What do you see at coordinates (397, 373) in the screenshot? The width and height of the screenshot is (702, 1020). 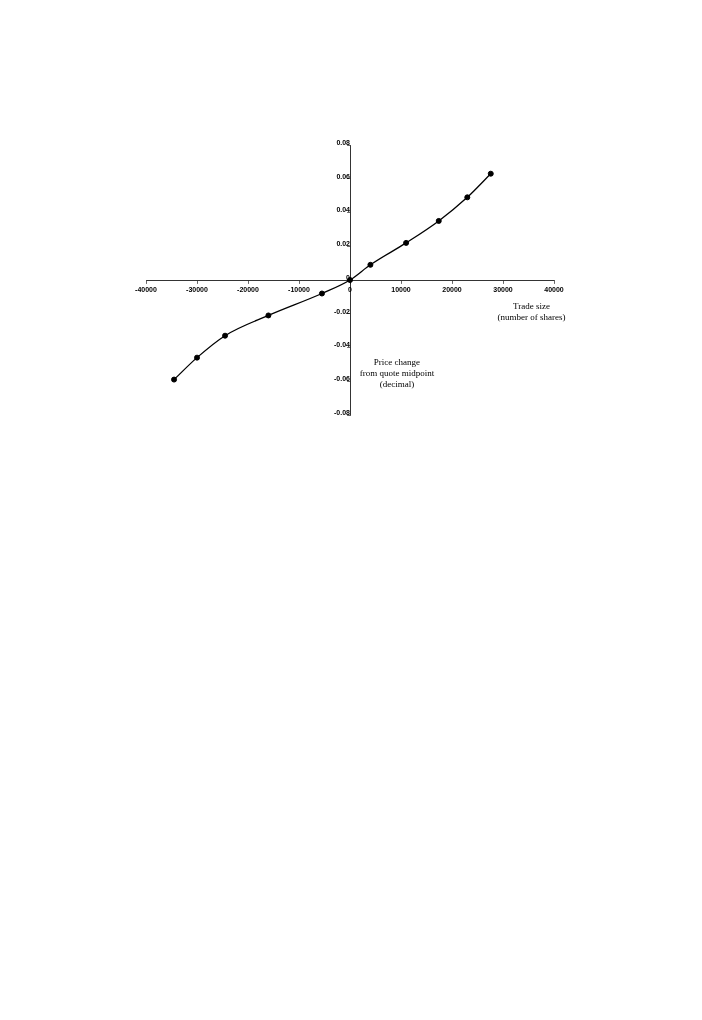 I see `y-axis-title: Price change from quote midpoint (decimal)` at bounding box center [397, 373].